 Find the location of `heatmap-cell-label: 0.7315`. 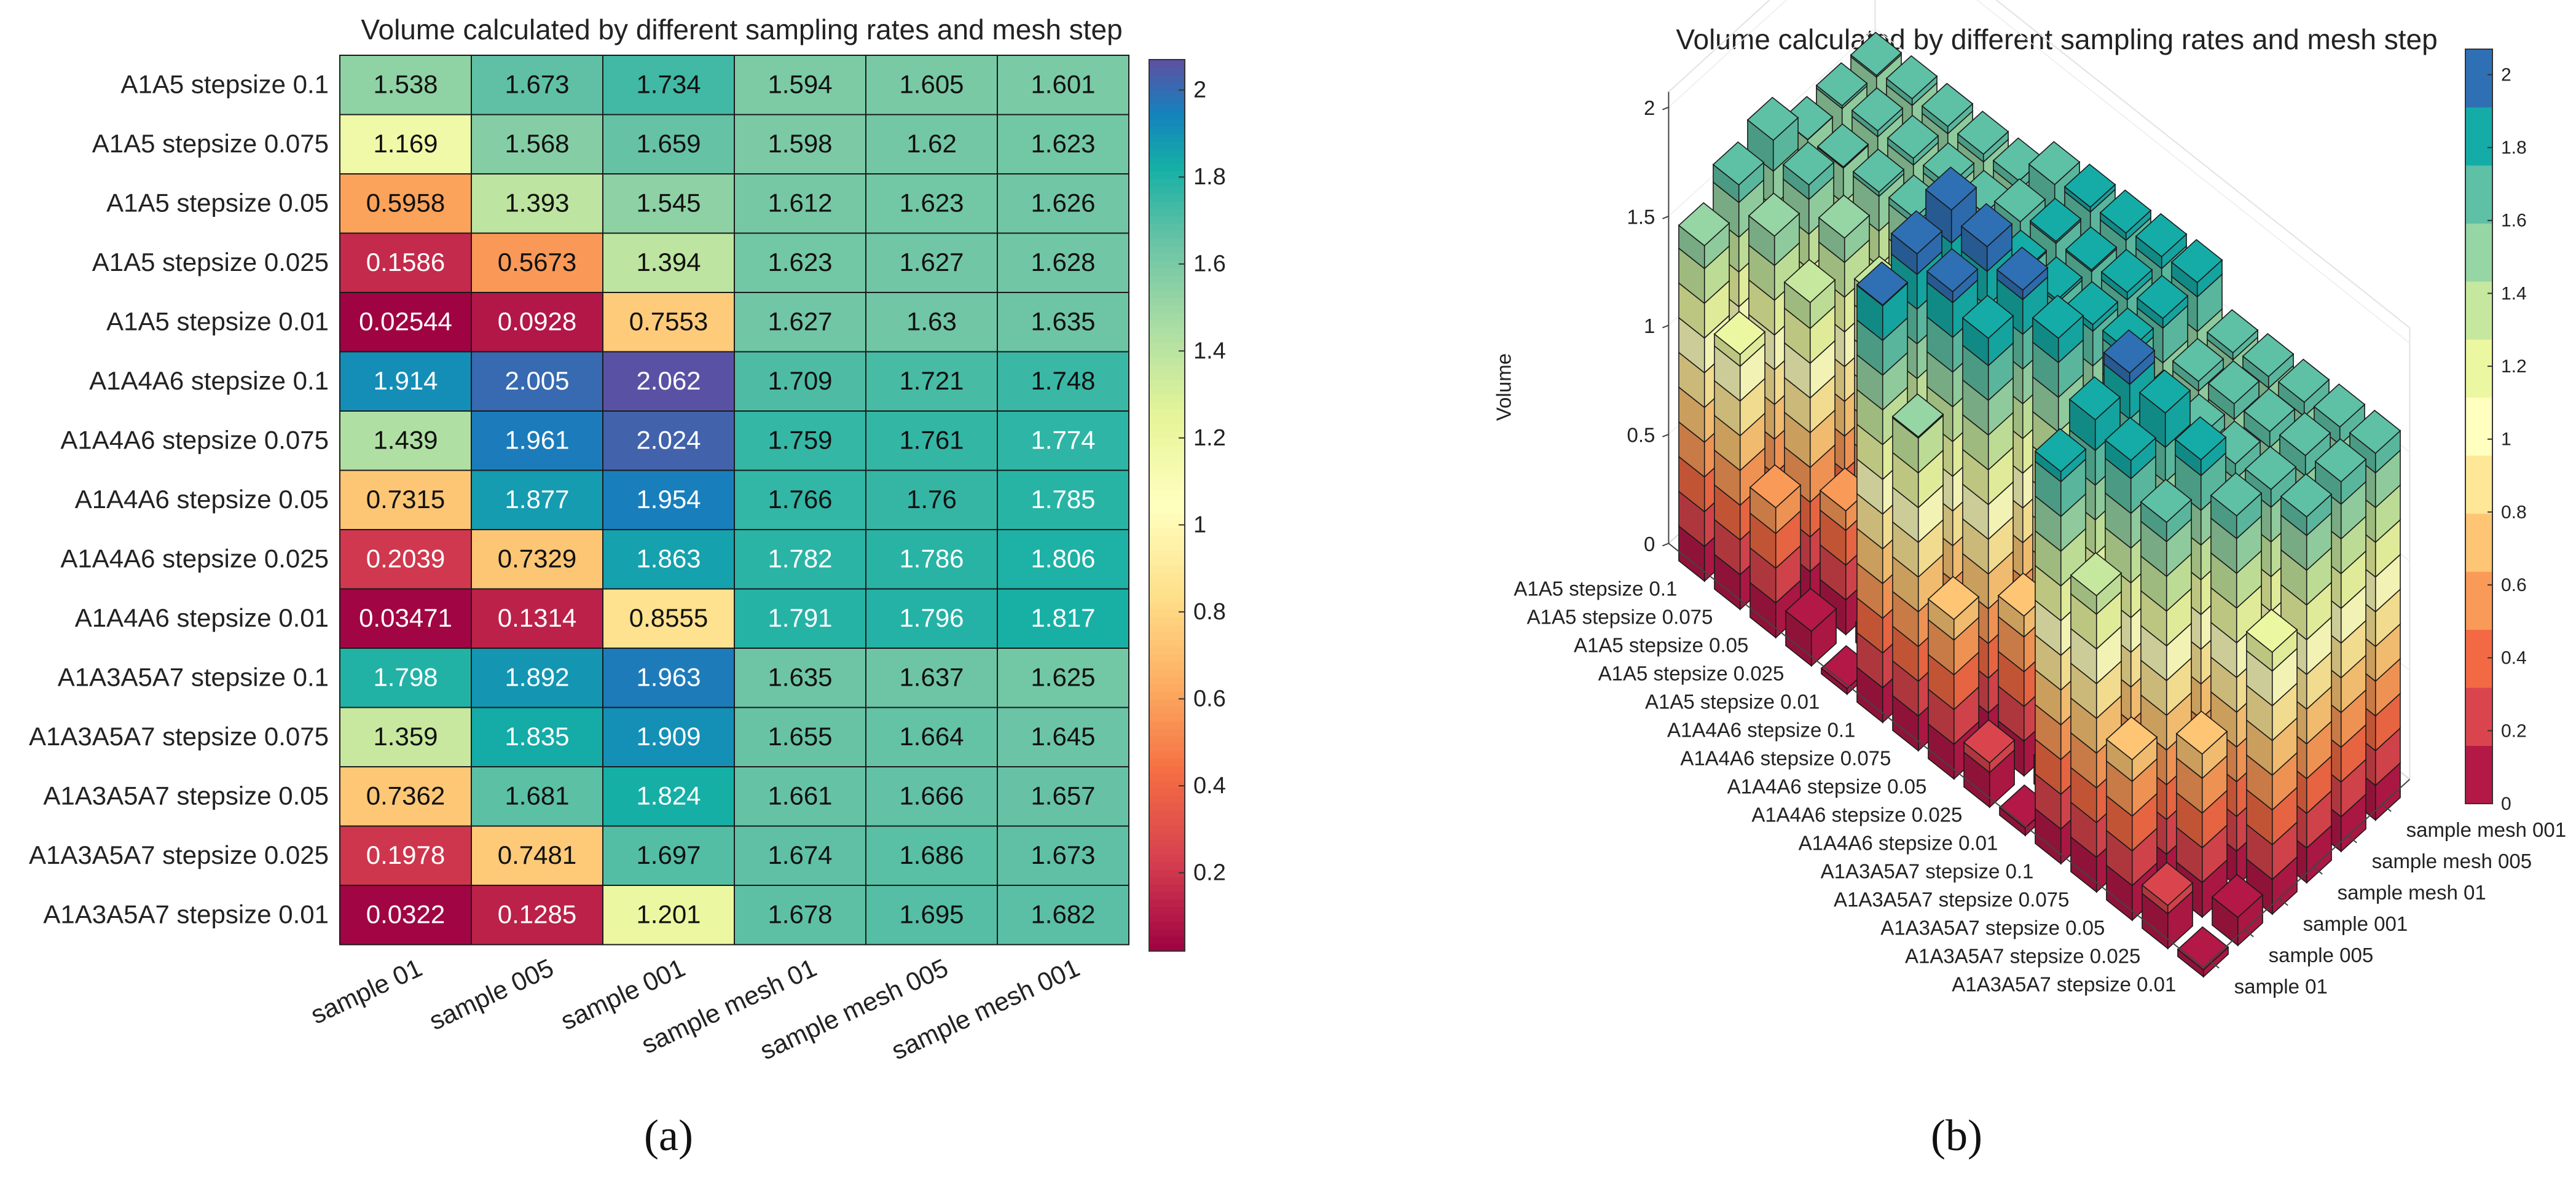

heatmap-cell-label: 0.7315 is located at coordinates (405, 499).